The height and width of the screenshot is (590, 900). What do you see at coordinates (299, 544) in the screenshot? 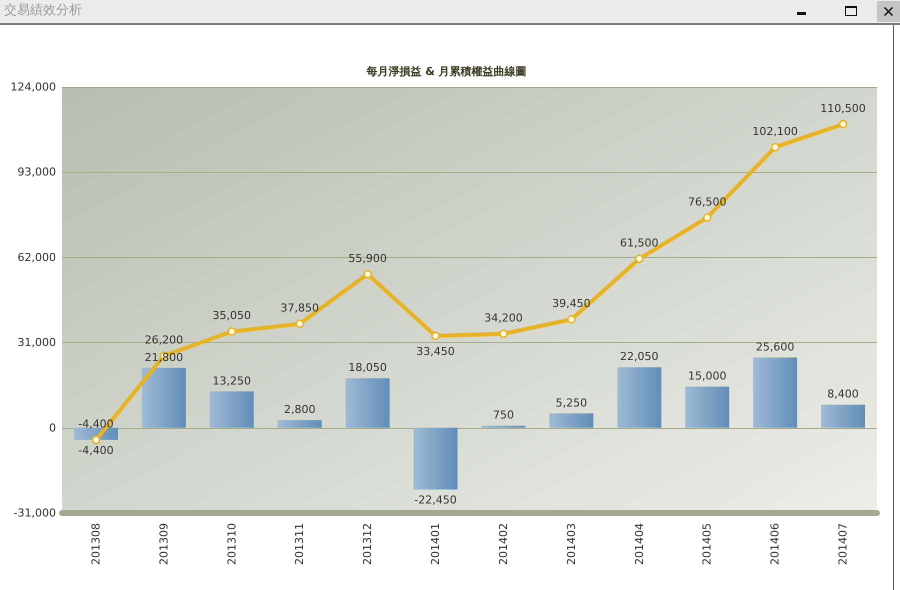
I see `x-tick-label: 201311` at bounding box center [299, 544].